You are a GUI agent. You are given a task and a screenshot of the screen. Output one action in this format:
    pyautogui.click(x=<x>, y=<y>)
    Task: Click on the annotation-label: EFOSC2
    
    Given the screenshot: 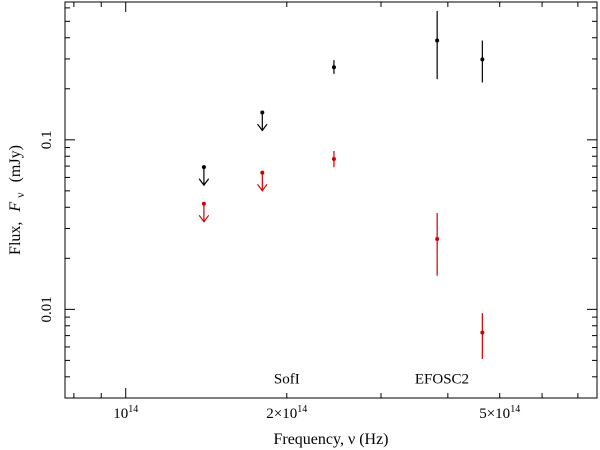 What is the action you would take?
    pyautogui.click(x=442, y=380)
    